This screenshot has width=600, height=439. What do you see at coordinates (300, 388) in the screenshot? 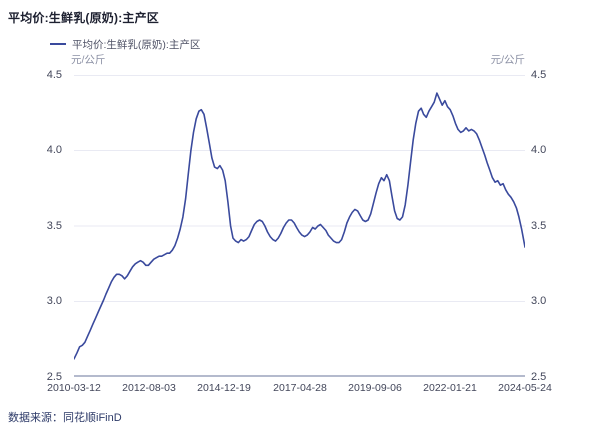
I see `x-tick-2017-04-28: 2017-04-28` at bounding box center [300, 388].